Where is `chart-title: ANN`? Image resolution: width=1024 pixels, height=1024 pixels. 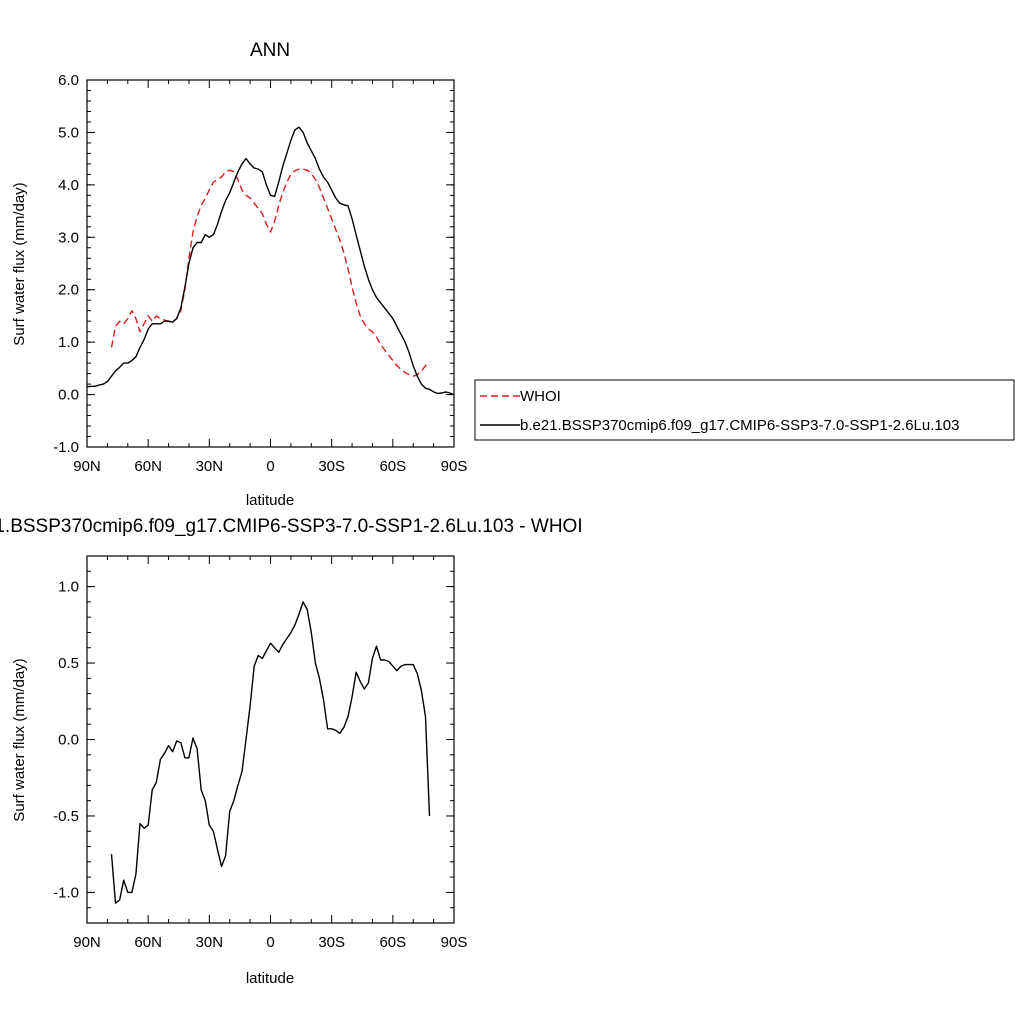 chart-title: ANN is located at coordinates (270, 50).